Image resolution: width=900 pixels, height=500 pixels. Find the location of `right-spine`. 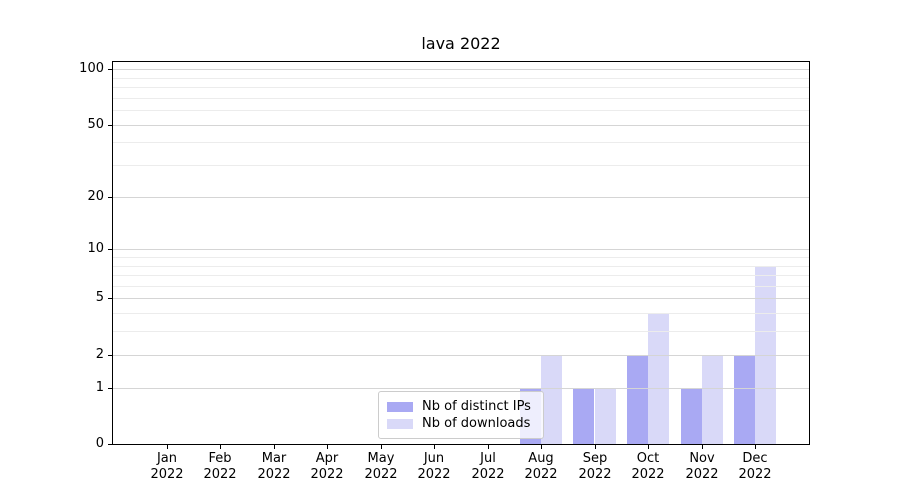

right-spine is located at coordinates (809, 253).